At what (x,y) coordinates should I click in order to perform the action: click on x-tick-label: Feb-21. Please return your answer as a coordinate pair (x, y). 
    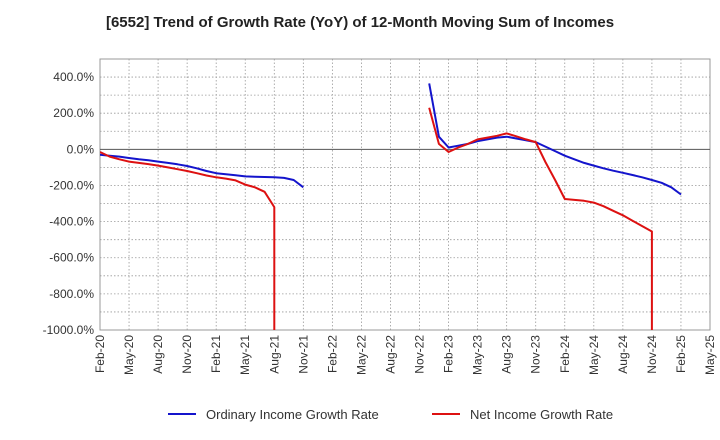
    Looking at the image, I should click on (216, 354).